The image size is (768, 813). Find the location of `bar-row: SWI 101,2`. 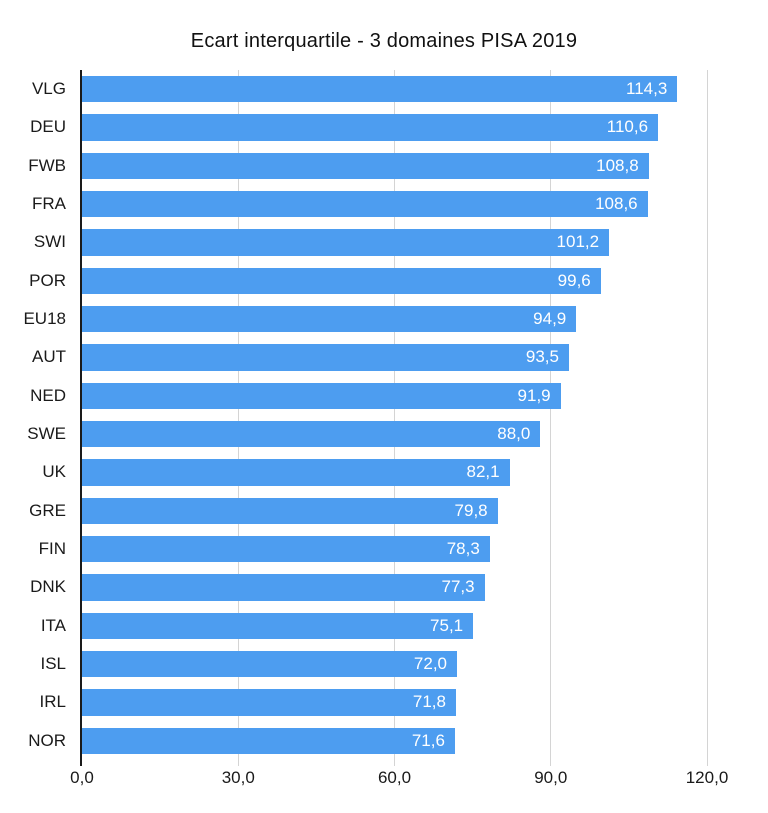

bar-row: SWI 101,2 is located at coordinates (370, 242).